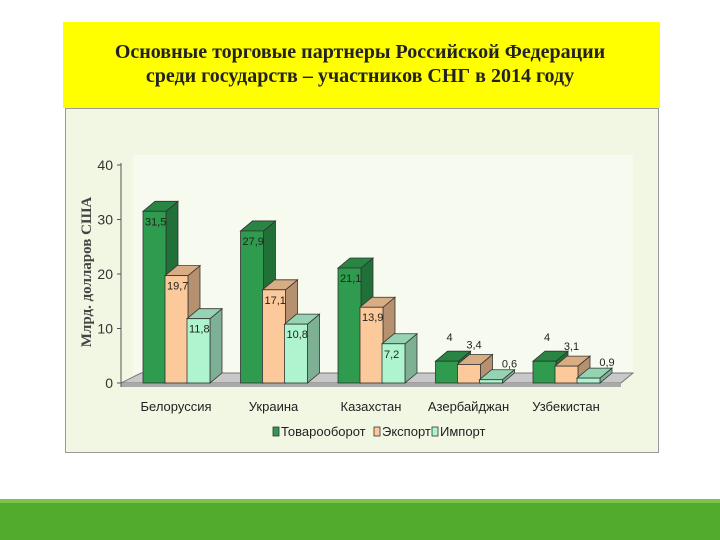  What do you see at coordinates (360, 501) in the screenshot?
I see `bottom-band-highlight` at bounding box center [360, 501].